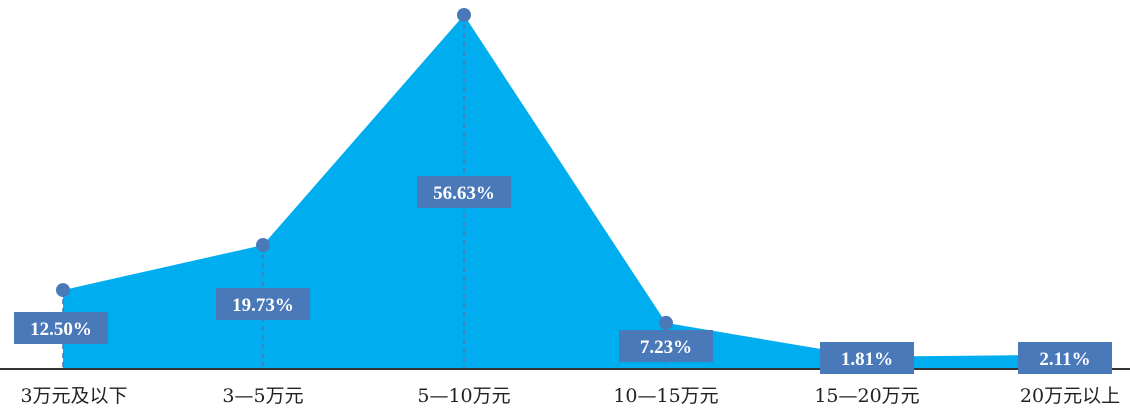 This screenshot has height=414, width=1130. What do you see at coordinates (665, 396) in the screenshot?
I see `x-tick-label: 10—15万元` at bounding box center [665, 396].